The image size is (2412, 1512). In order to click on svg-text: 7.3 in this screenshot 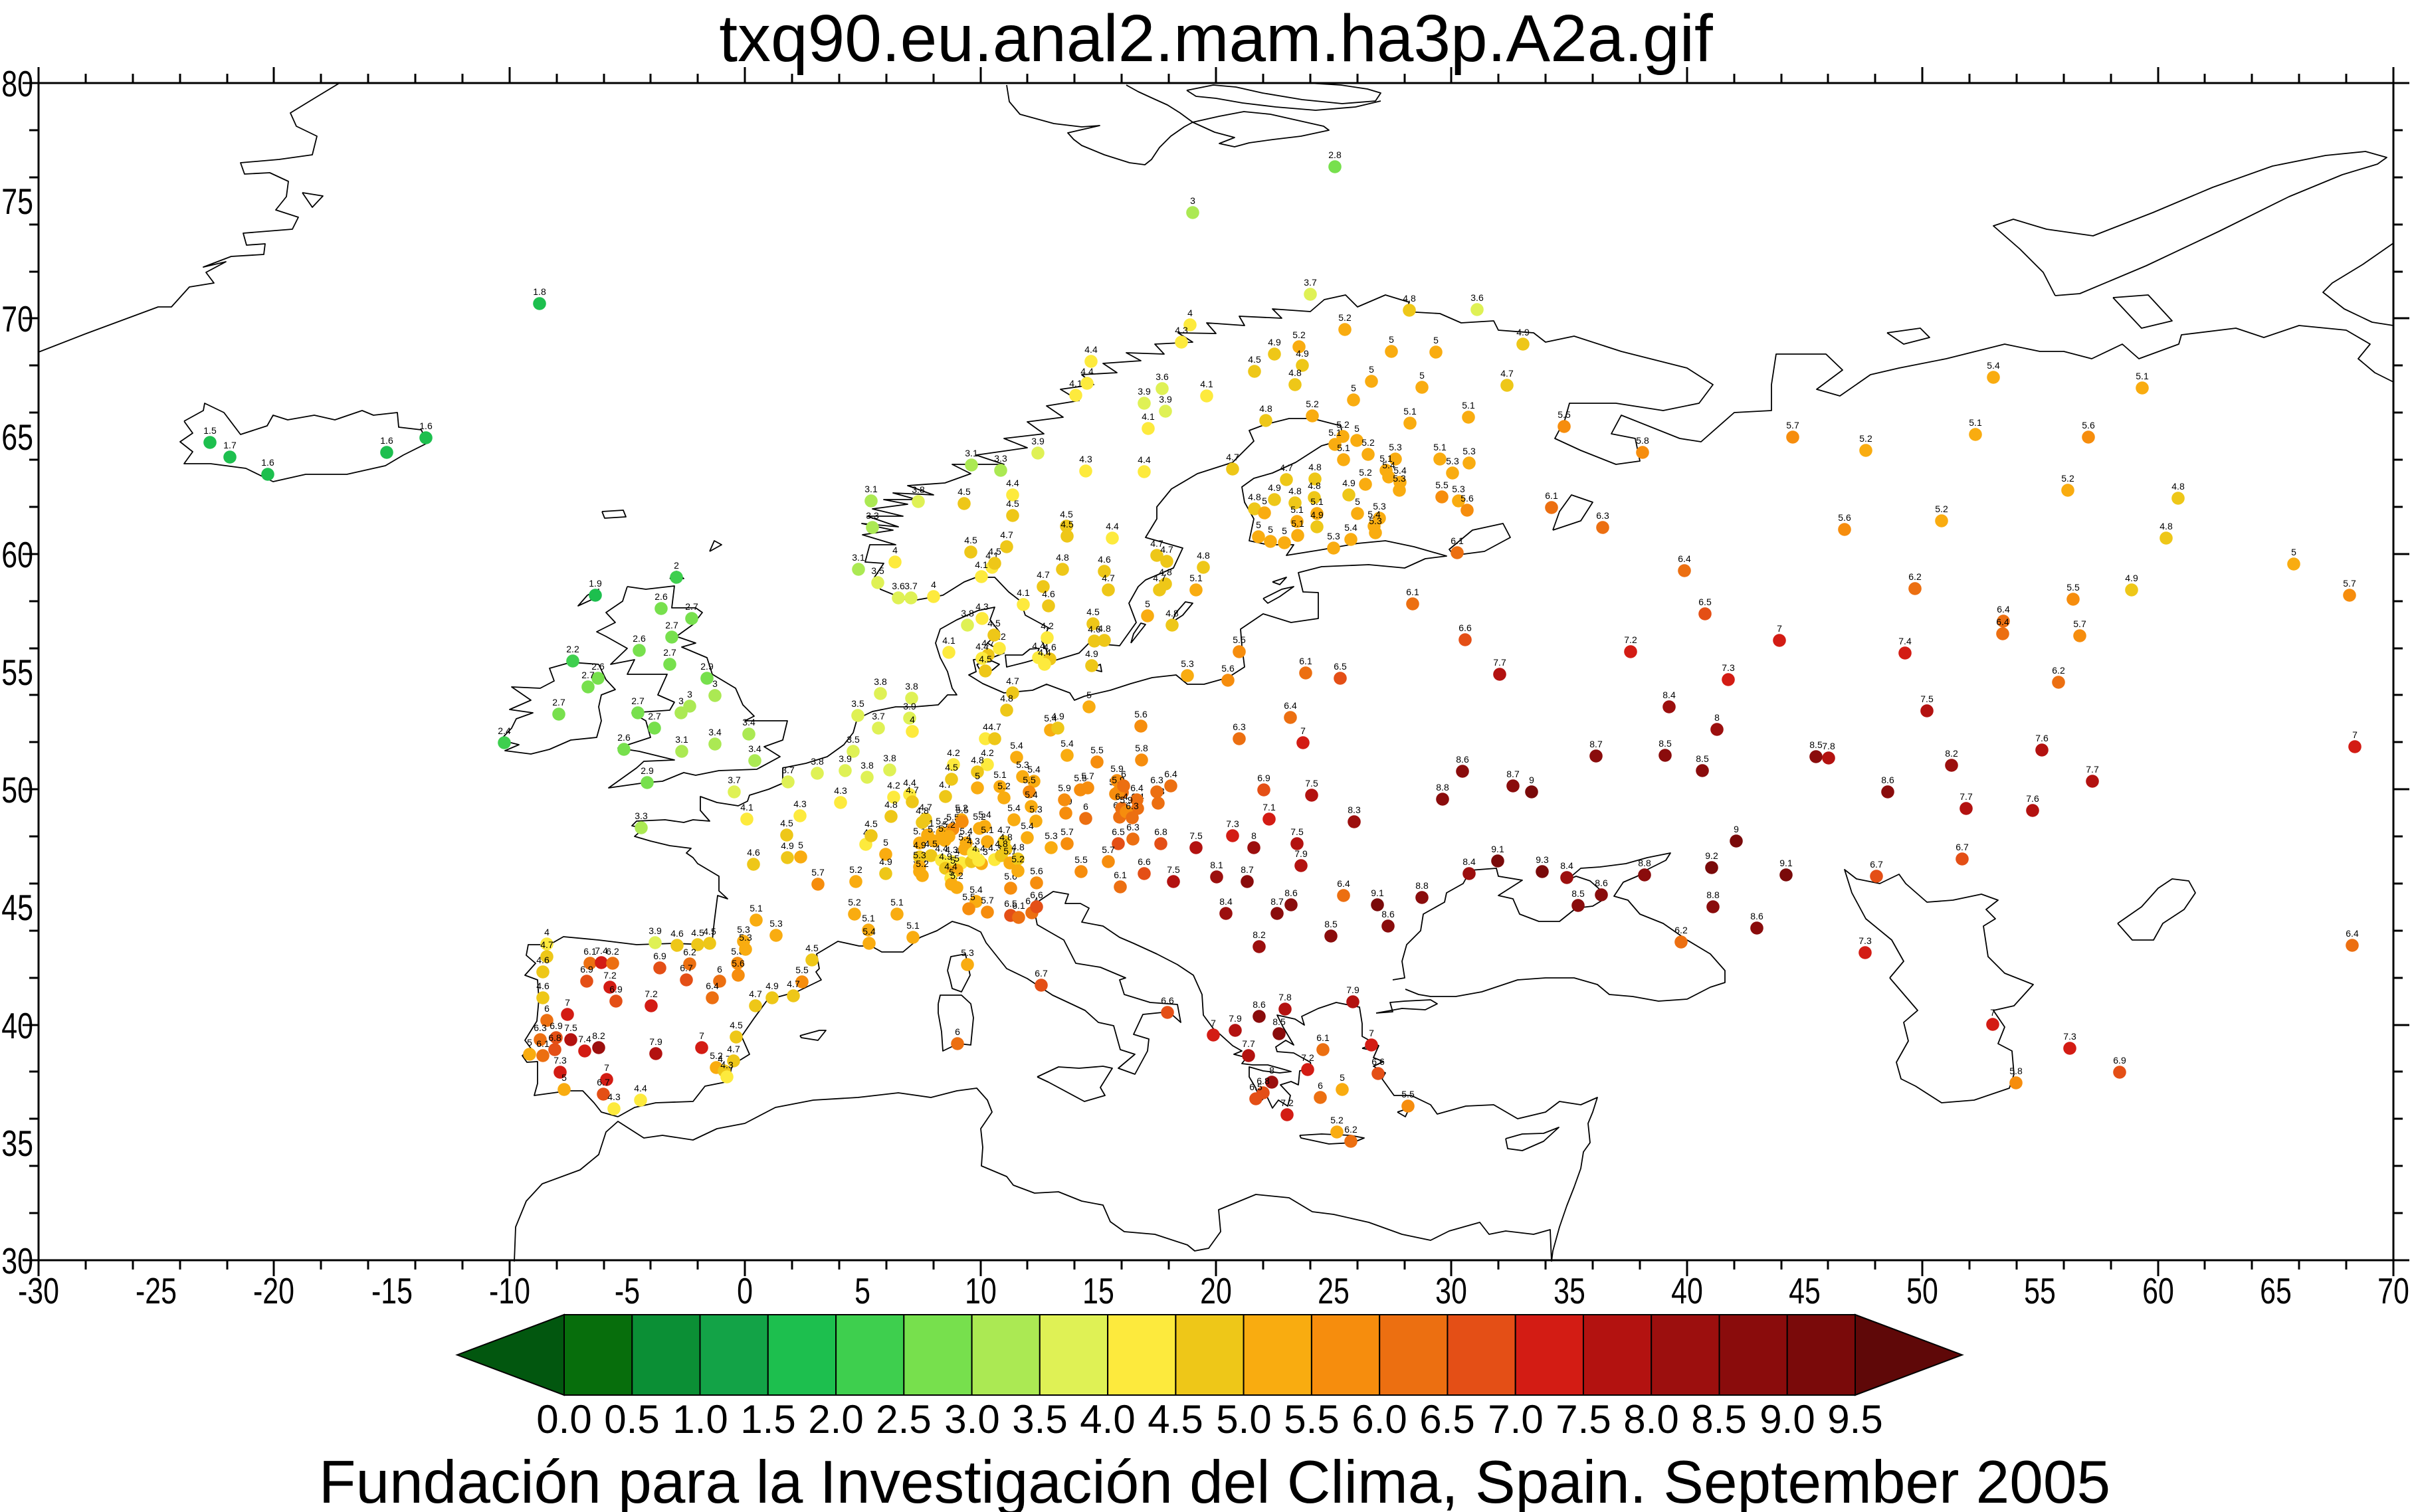, I will do `click(1865, 940)`.